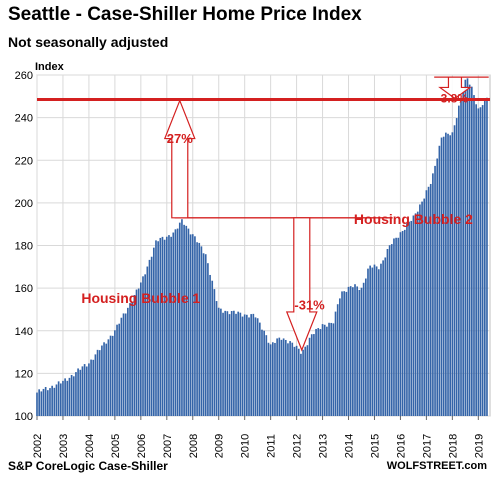 This screenshot has width=495, height=481. Describe the element at coordinates (185, 14) in the screenshot. I see `chart-title: Seattle - Case-Shiller Home Price Index` at that location.